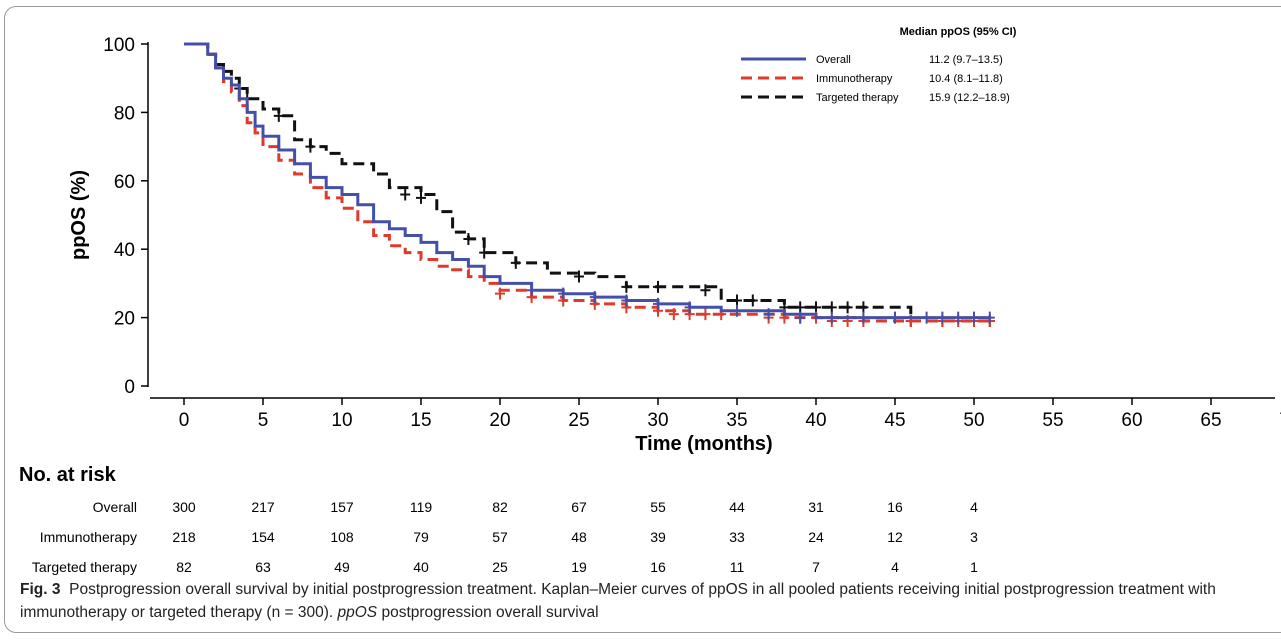 Image resolution: width=1281 pixels, height=641 pixels. What do you see at coordinates (263, 507) in the screenshot?
I see `at-risk-value: 217` at bounding box center [263, 507].